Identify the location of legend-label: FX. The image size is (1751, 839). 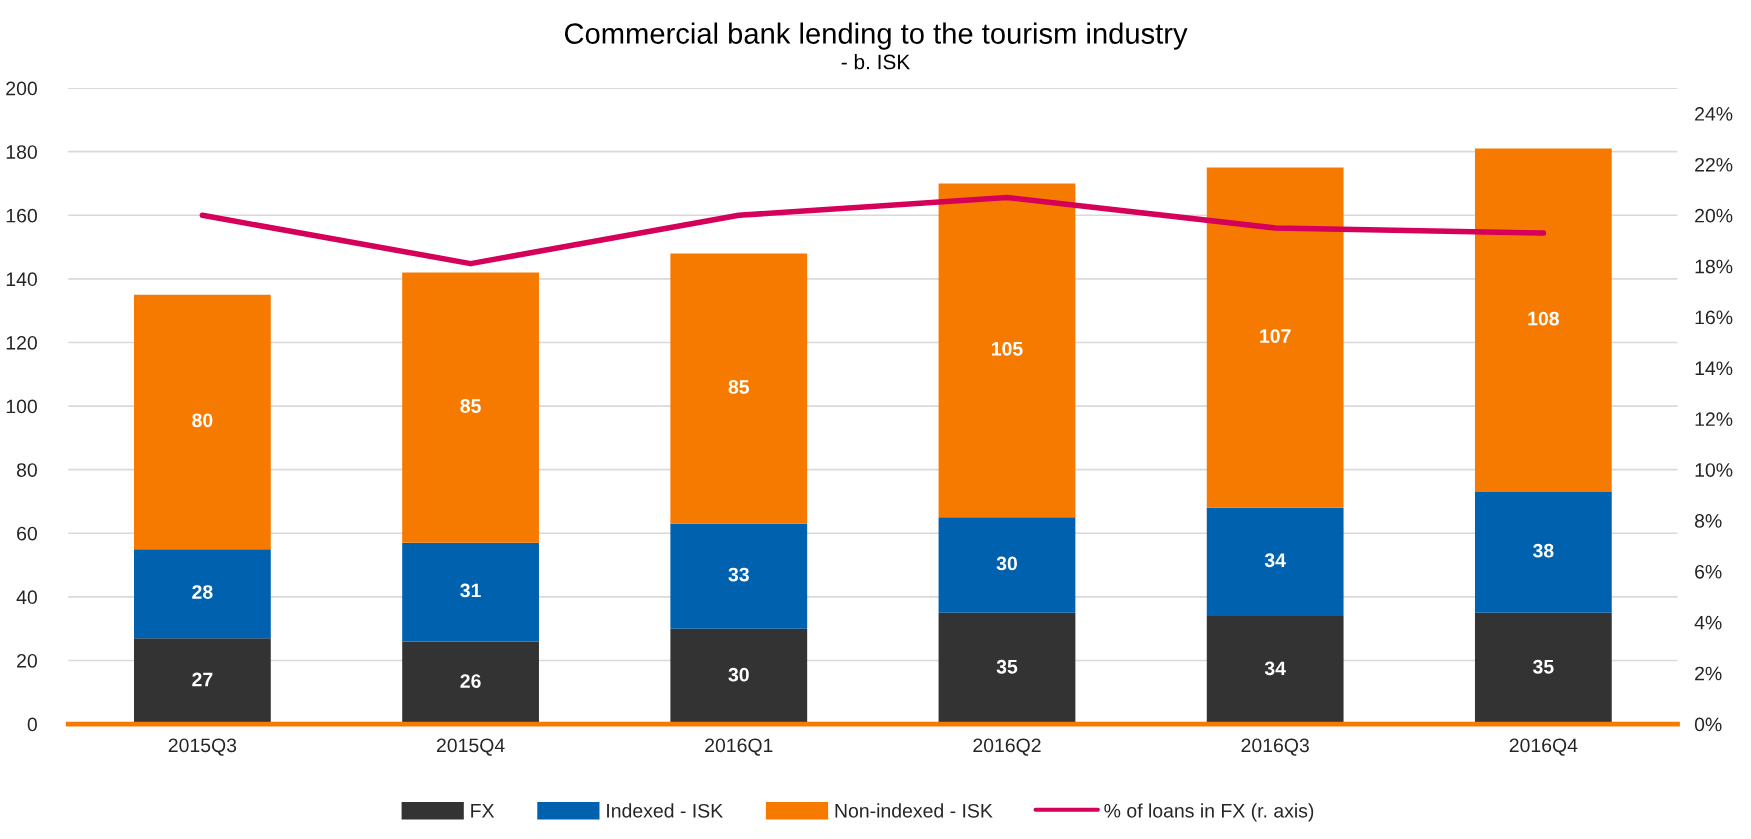
(483, 811).